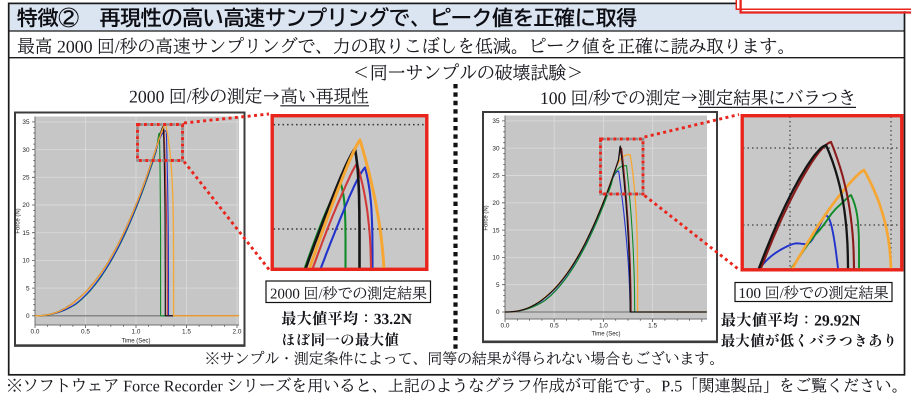 This screenshot has height=400, width=911. Describe the element at coordinates (237, 332) in the screenshot. I see `svg-text: 2.0` at that location.